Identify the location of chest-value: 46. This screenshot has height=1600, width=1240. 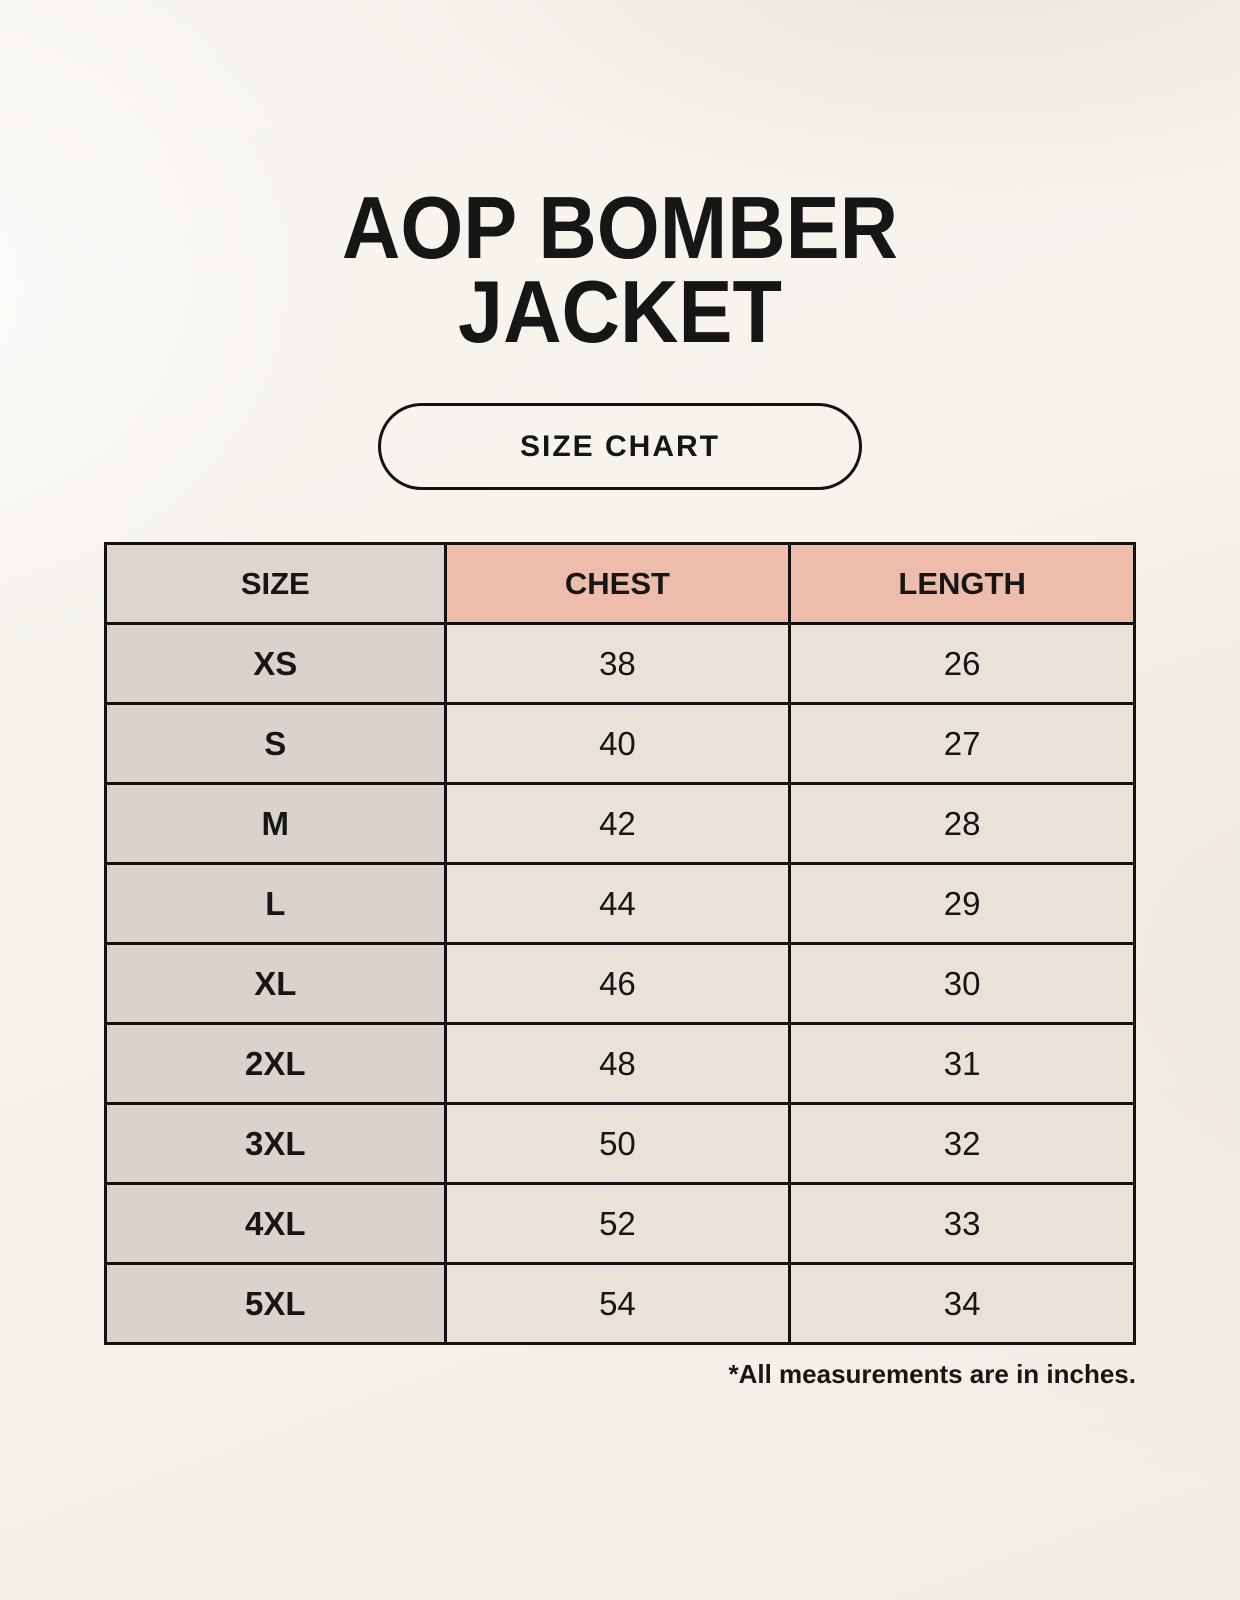
(617, 984).